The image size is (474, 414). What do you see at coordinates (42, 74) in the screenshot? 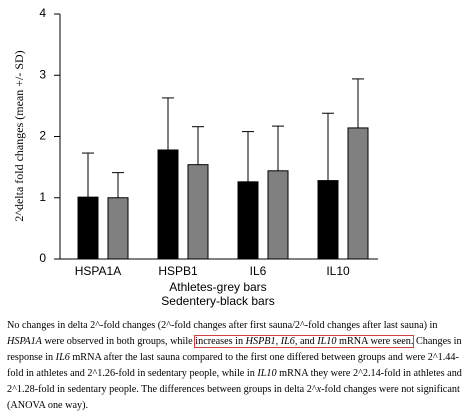
I see `y-tick-label: 3` at bounding box center [42, 74].